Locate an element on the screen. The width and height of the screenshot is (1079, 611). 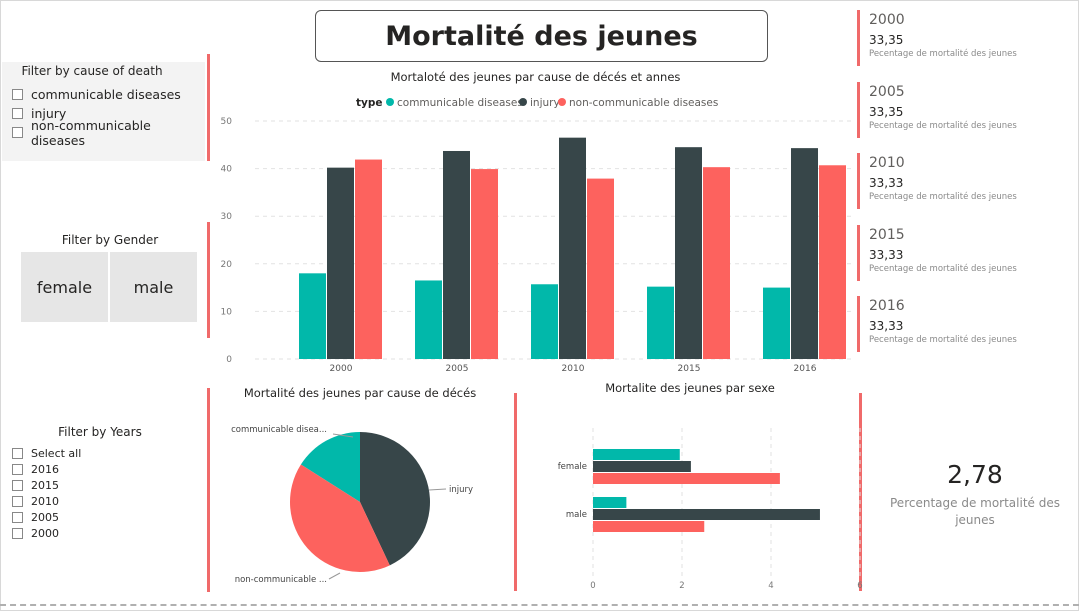
cause-filter-title: Filter by cause of death is located at coordinates (92, 71).